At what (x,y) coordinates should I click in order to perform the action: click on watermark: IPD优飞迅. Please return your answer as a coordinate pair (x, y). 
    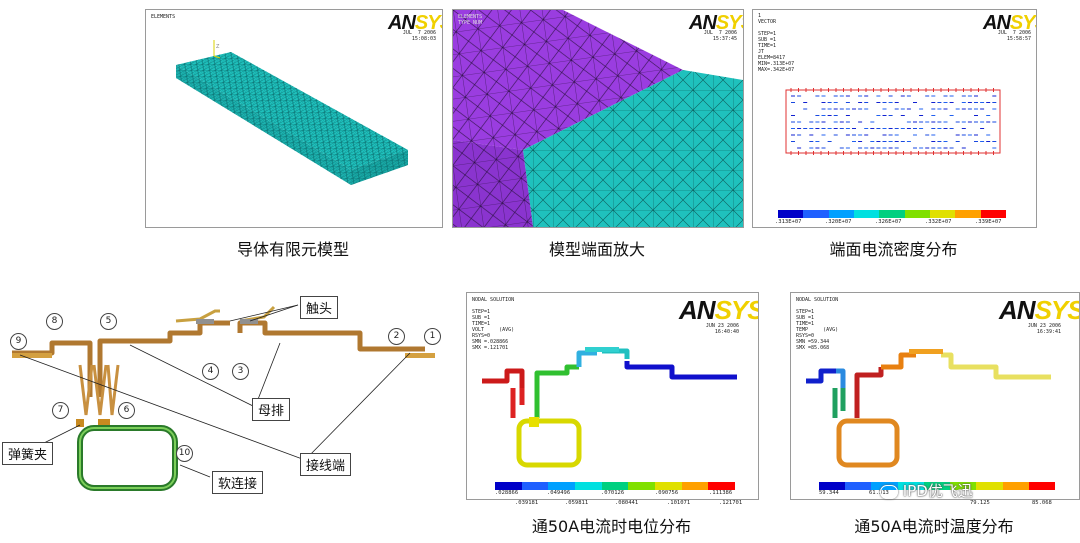
    Looking at the image, I should click on (926, 490).